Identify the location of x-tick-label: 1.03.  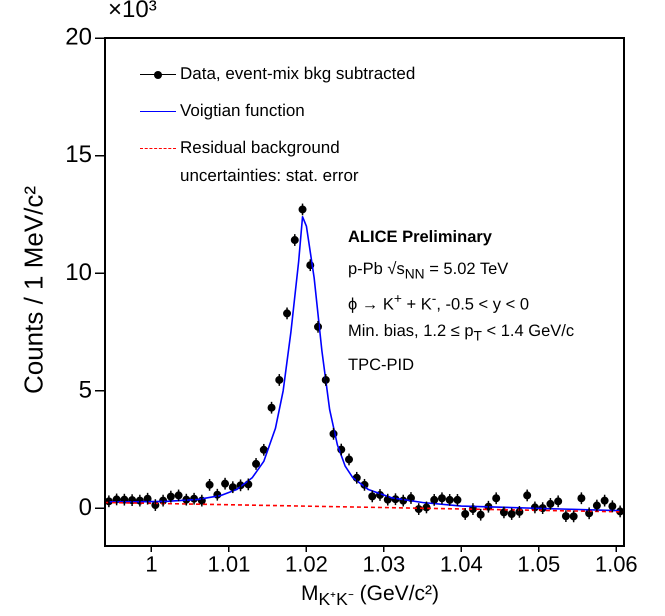
(384, 563).